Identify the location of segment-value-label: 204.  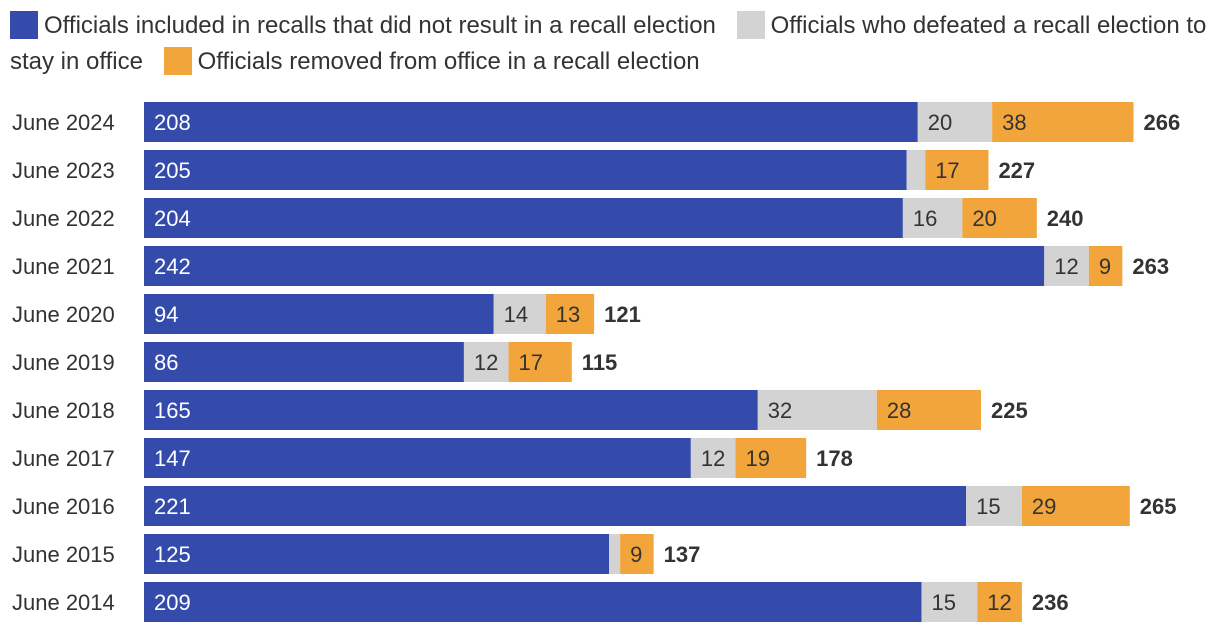
(172, 218).